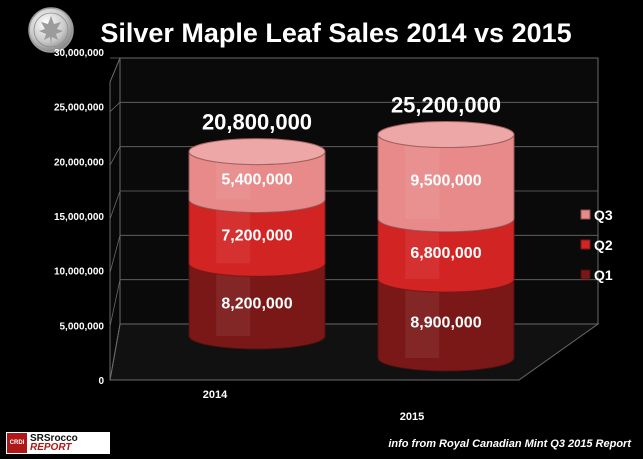 This screenshot has width=643, height=459. I want to click on data-label: 5,400,000, so click(256, 180).